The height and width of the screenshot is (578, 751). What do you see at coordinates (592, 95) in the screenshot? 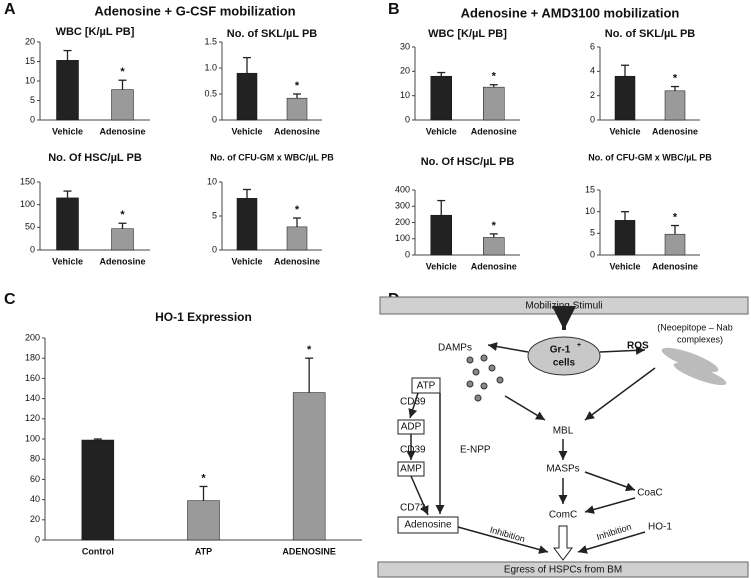
I see `y-tick-label: 2` at bounding box center [592, 95].